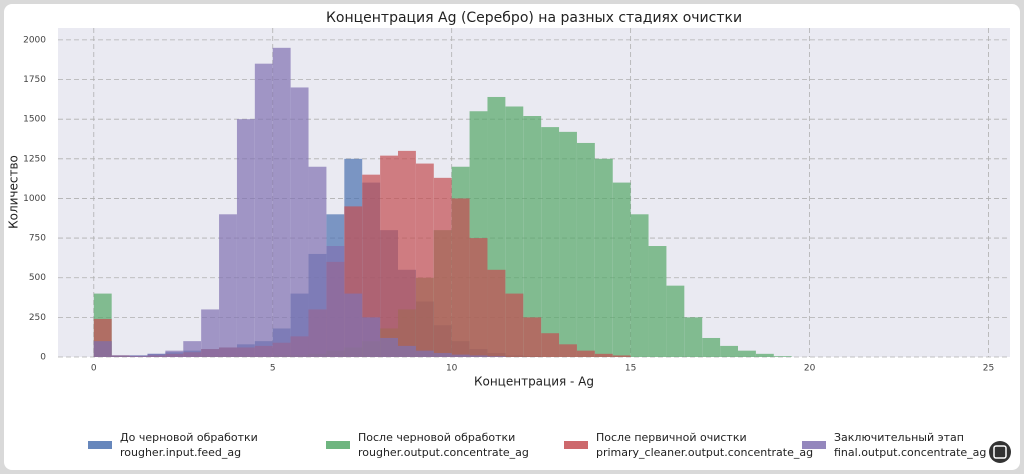  I want to click on x-tick-label: 15, so click(630, 369).